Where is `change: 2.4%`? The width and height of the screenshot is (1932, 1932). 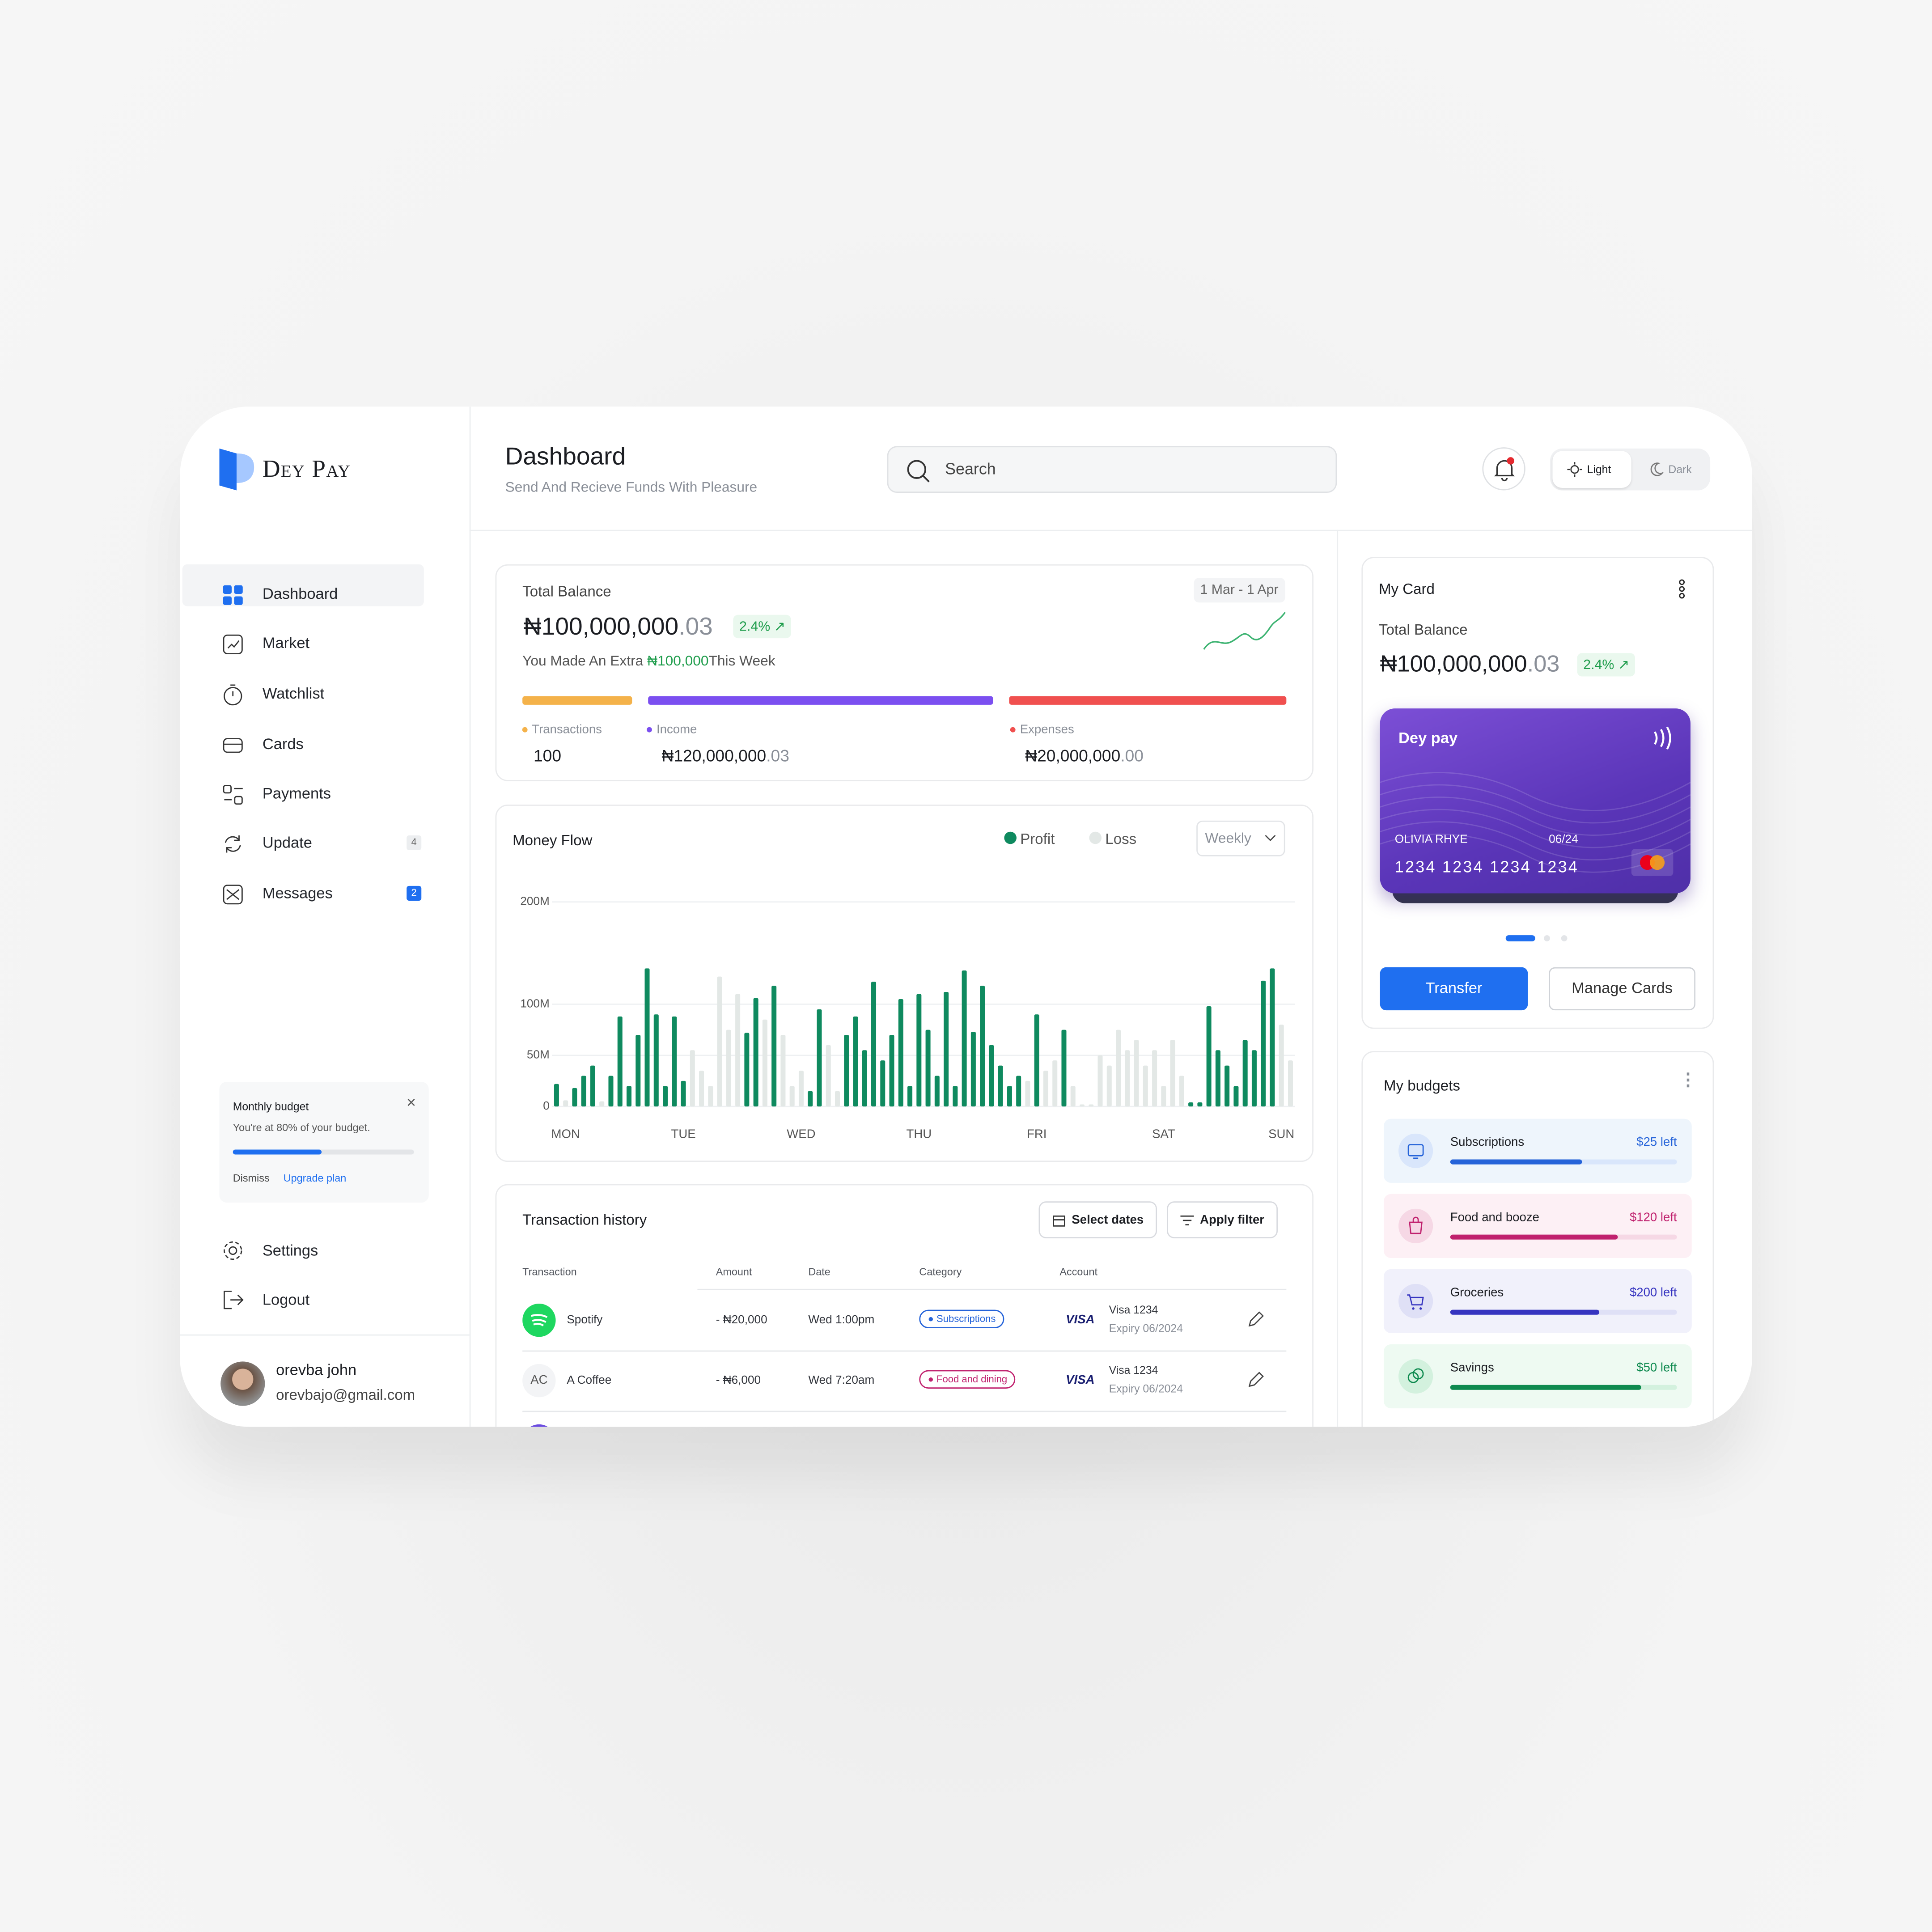
change: 2.4% is located at coordinates (1598, 665).